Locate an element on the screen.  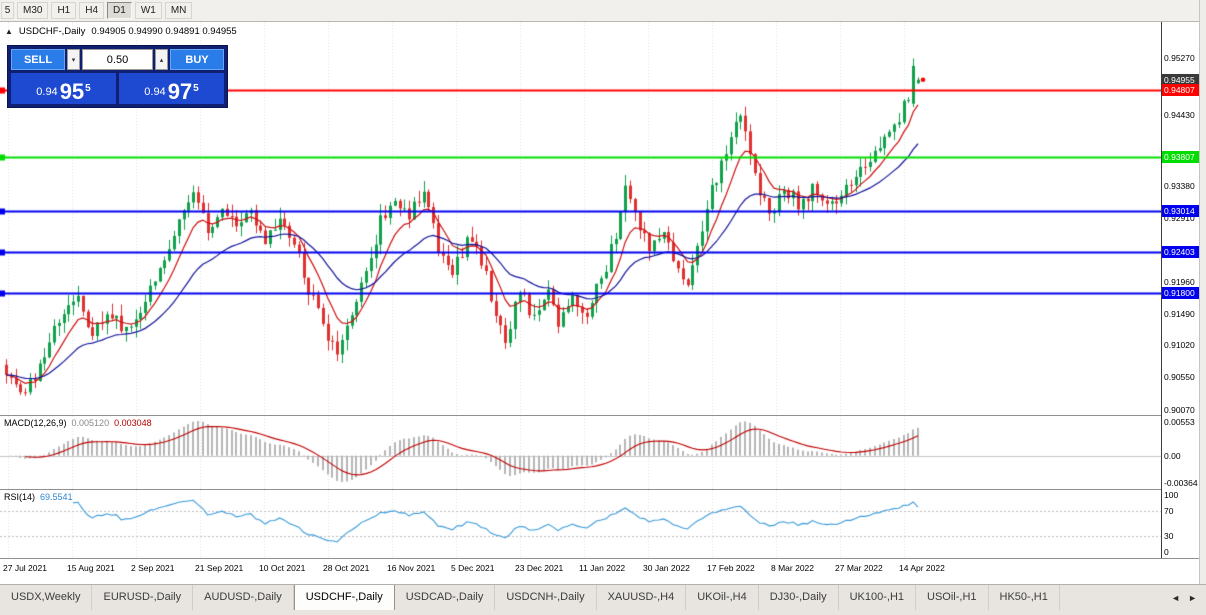
time-axis-label: 16 Nov 2021 is located at coordinates (411, 568).